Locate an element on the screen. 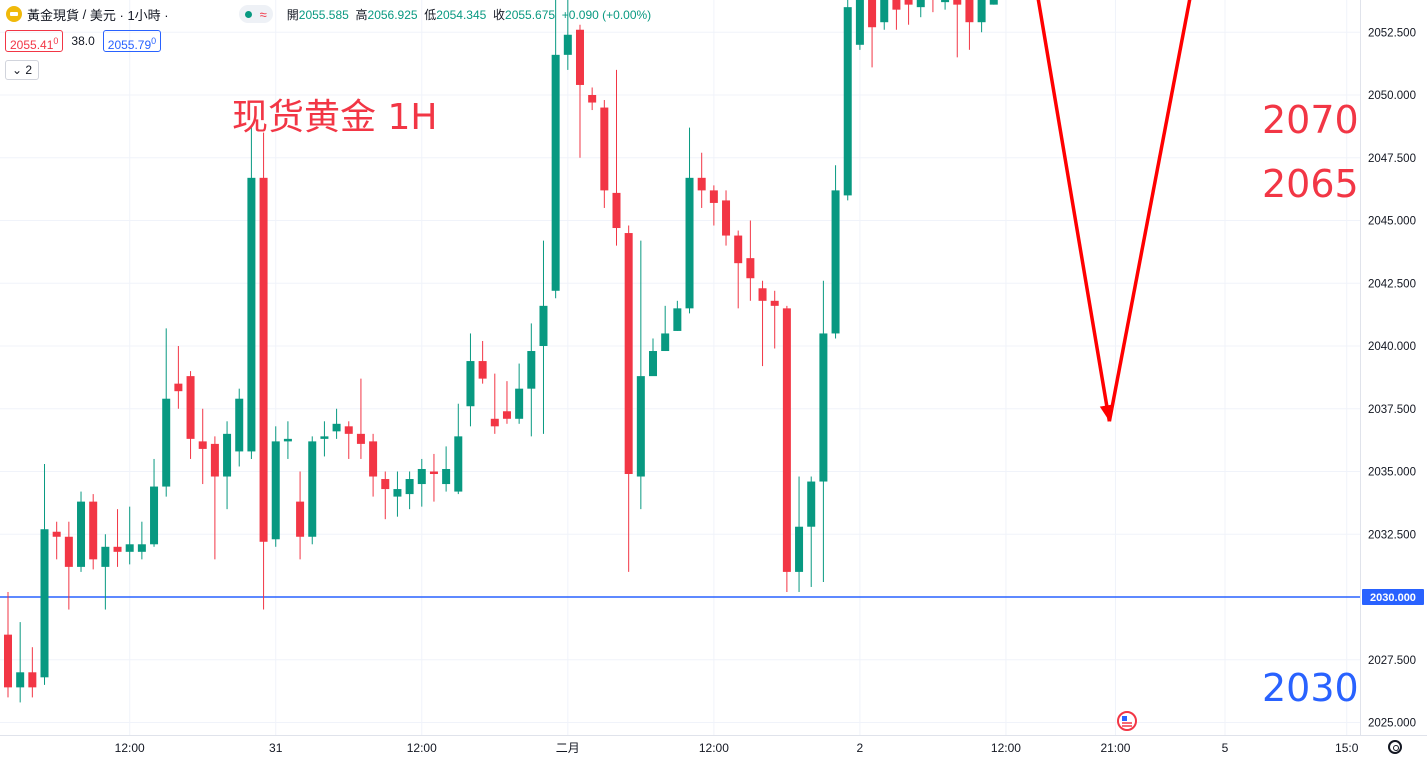 The image size is (1427, 760). price-tick-label: 2027.500 is located at coordinates (1392, 661).